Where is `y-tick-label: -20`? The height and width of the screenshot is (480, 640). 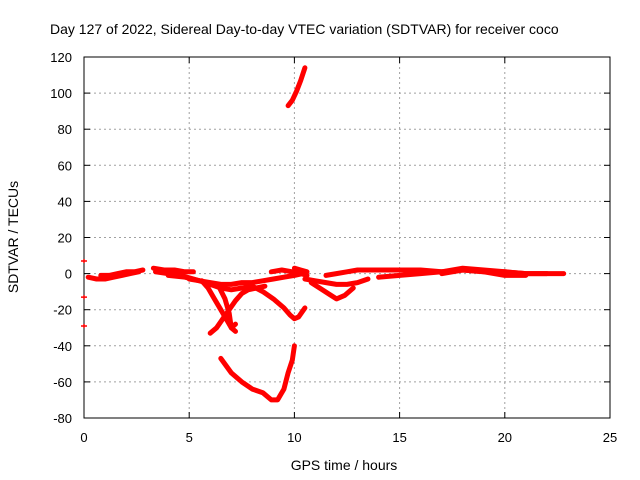 y-tick-label: -20 is located at coordinates (62, 310).